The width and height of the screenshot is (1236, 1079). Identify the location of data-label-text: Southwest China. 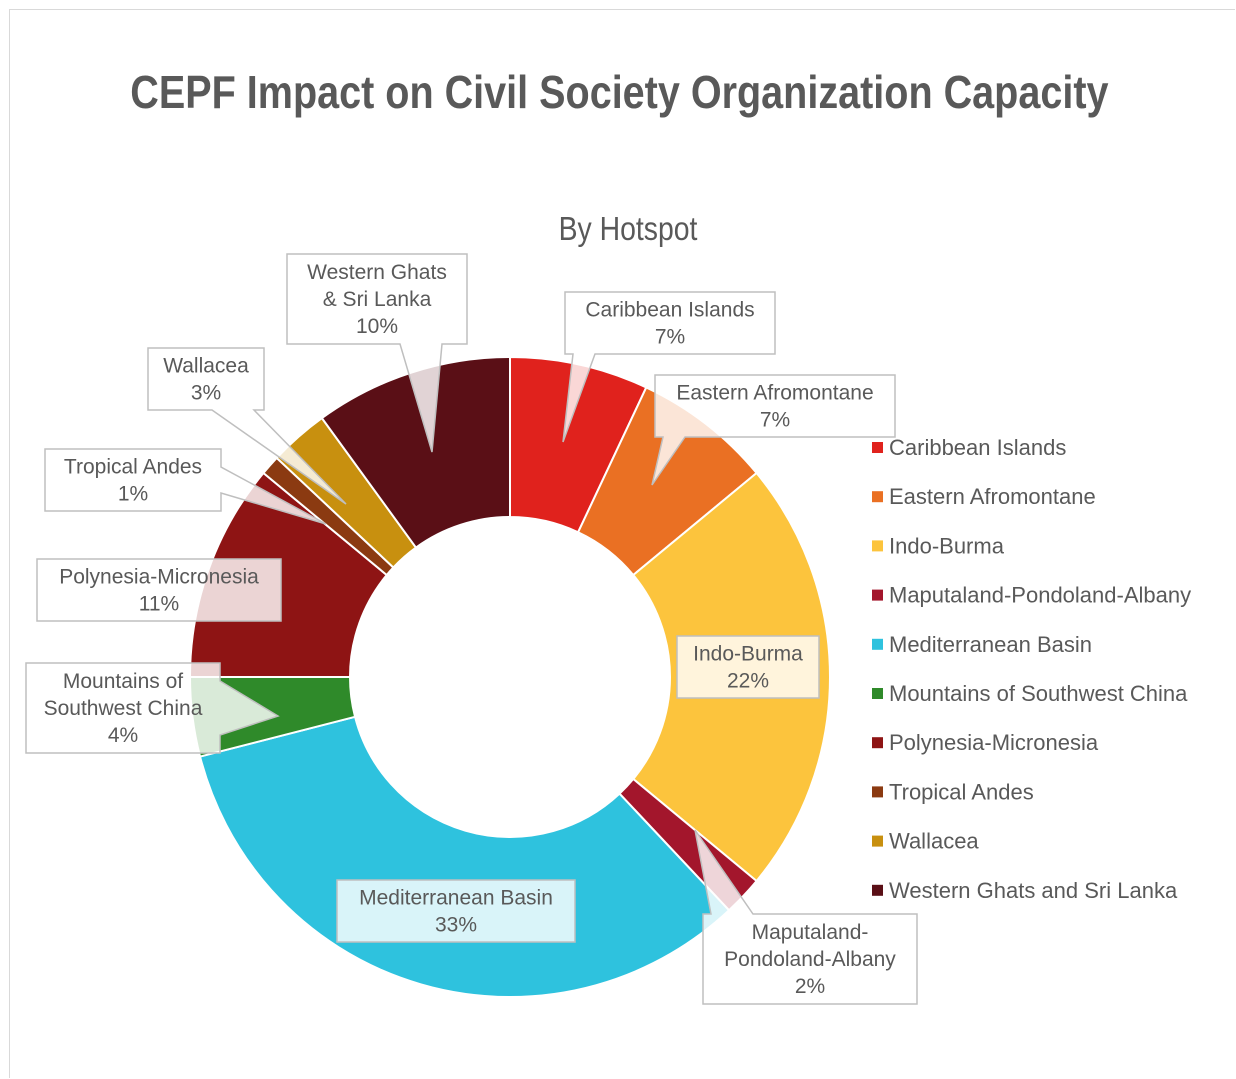
(123, 708).